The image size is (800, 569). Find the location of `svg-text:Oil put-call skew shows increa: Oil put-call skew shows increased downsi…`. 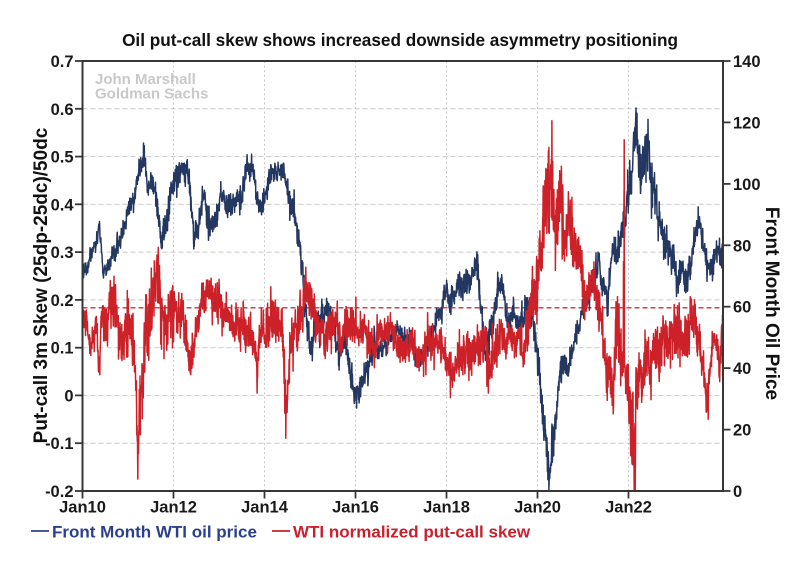

svg-text:Oil put-call skew shows increa: Oil put-call skew shows increased downsi… is located at coordinates (400, 40).